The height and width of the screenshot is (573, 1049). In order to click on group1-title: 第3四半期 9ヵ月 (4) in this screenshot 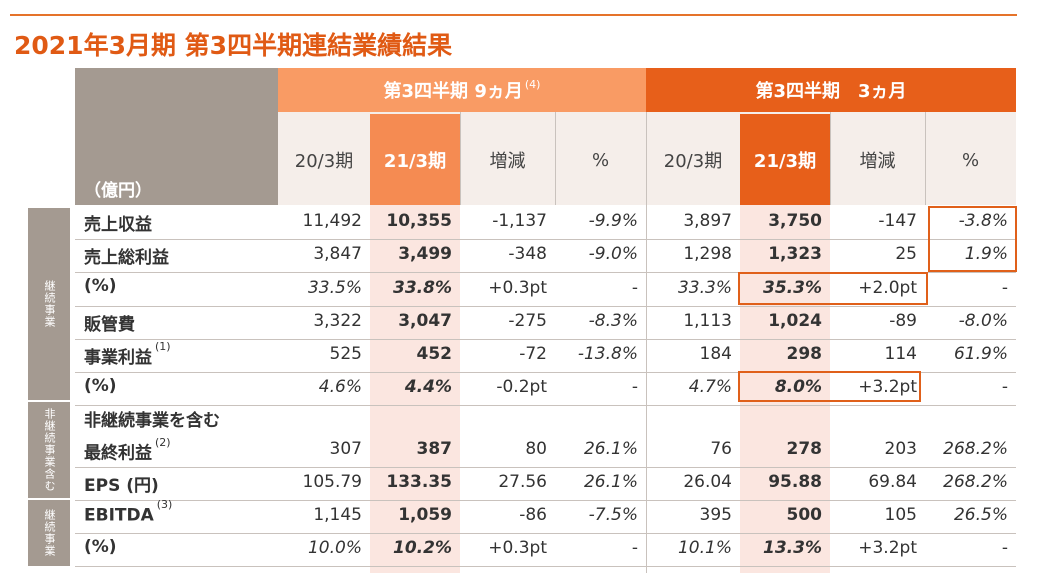, I will do `click(462, 90)`.